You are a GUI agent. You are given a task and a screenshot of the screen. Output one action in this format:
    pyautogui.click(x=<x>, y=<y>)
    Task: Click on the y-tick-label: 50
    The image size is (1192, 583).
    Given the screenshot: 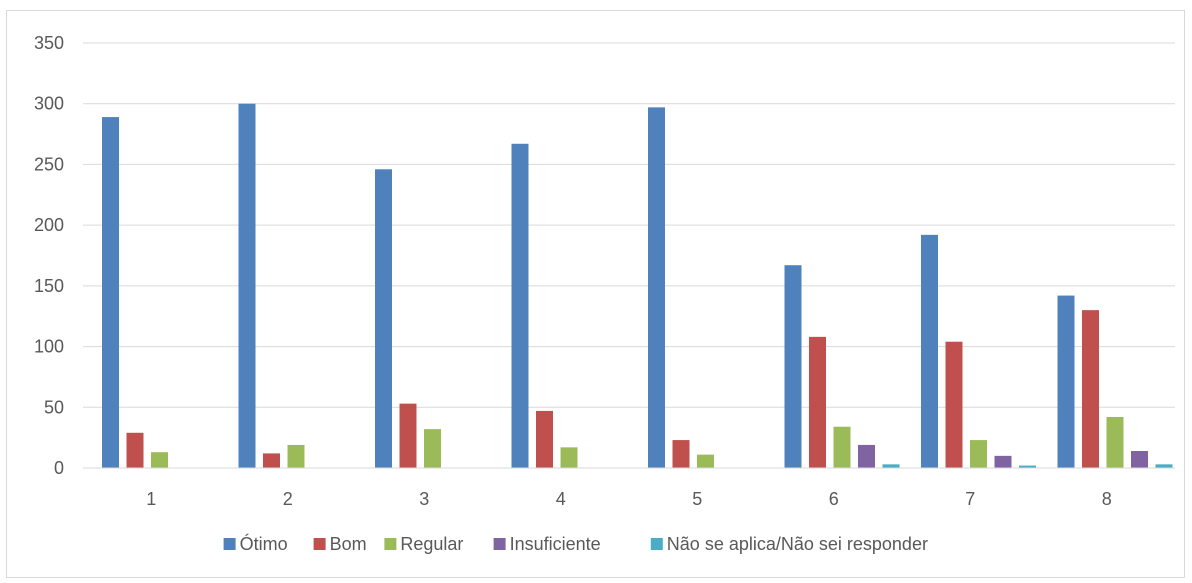 What is the action you would take?
    pyautogui.click(x=54, y=407)
    